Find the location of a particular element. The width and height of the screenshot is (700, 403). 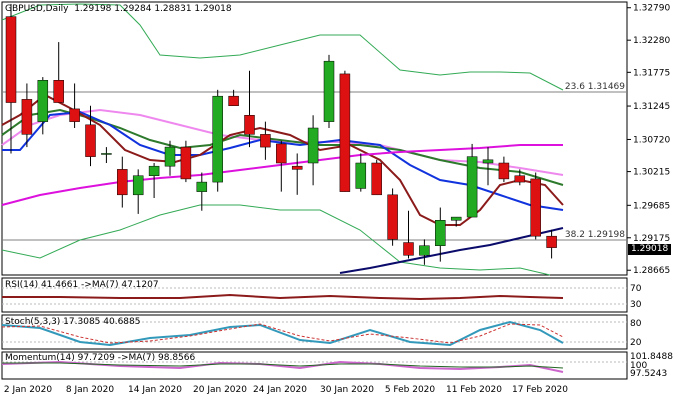

momentum-label: Momentum(14) 97.7209 ->MA(7) 98.8566 is located at coordinates (100, 358).